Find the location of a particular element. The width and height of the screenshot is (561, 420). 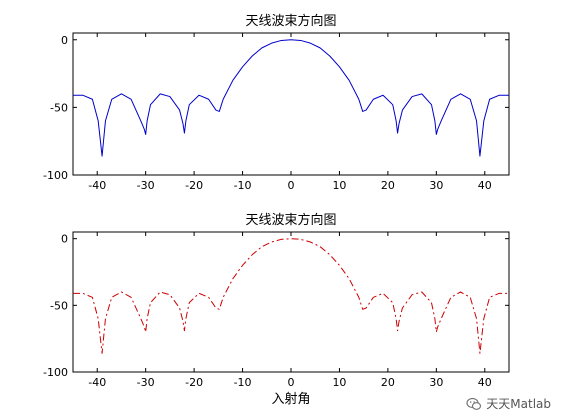

watermark: 天天Matlab is located at coordinates (508, 403).